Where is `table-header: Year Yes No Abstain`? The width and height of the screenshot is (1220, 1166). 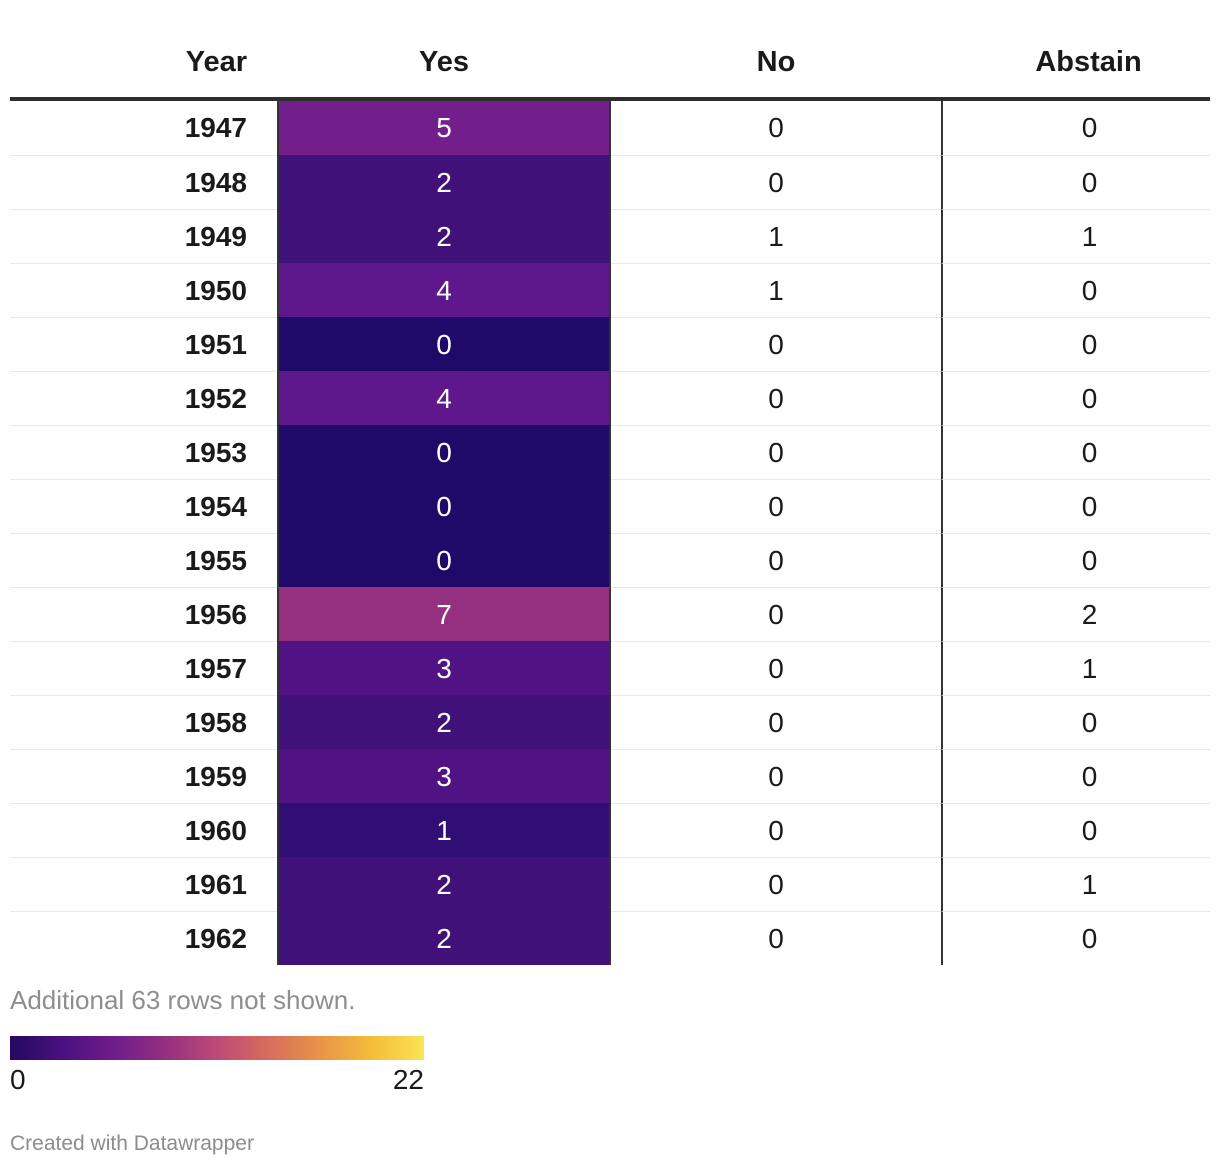
table-header: Year Yes No Abstain is located at coordinates (610, 50).